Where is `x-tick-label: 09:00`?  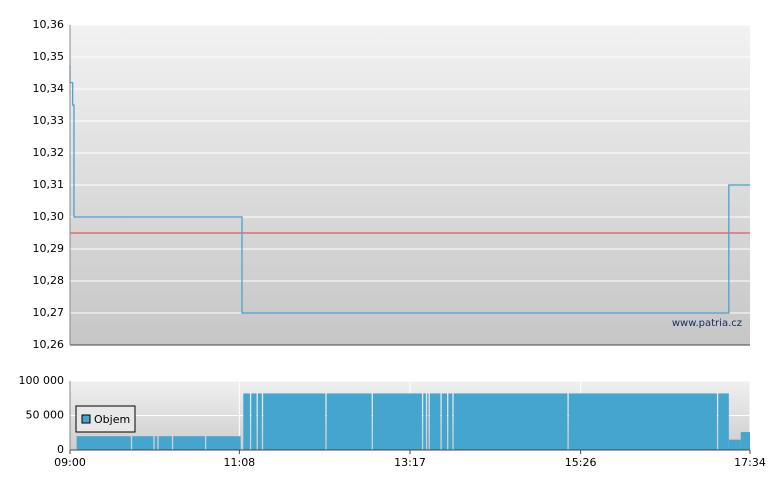 x-tick-label: 09:00 is located at coordinates (70, 462).